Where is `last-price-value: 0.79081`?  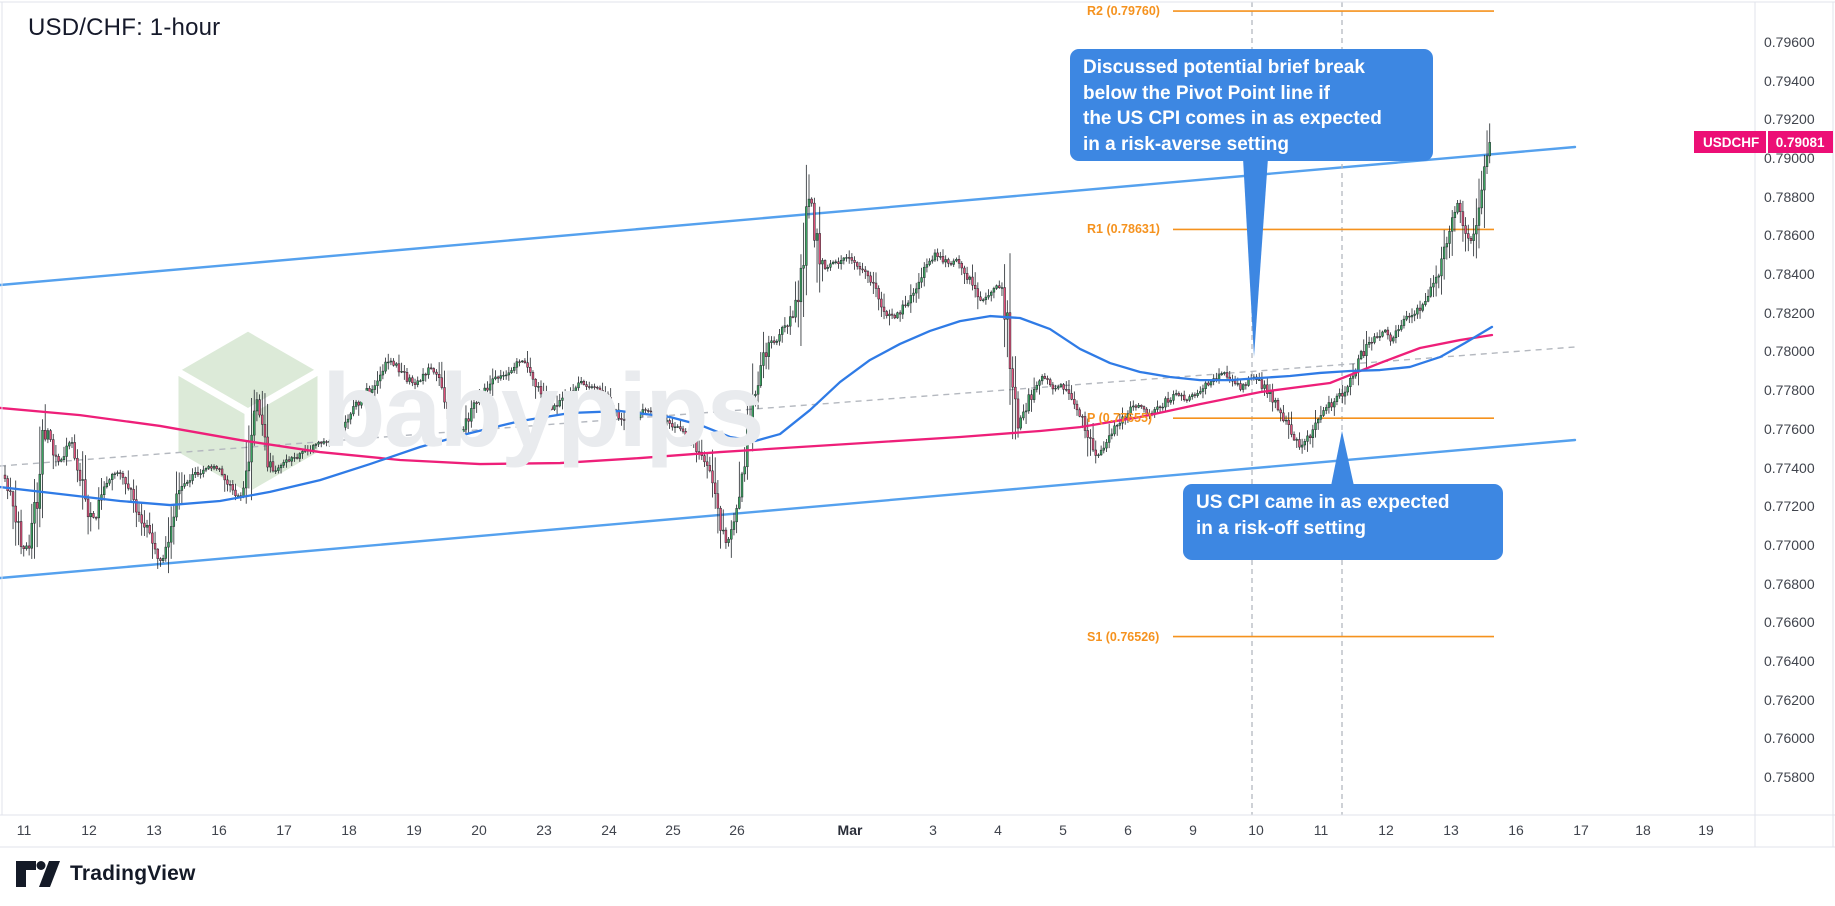
last-price-value: 0.79081 is located at coordinates (1800, 142).